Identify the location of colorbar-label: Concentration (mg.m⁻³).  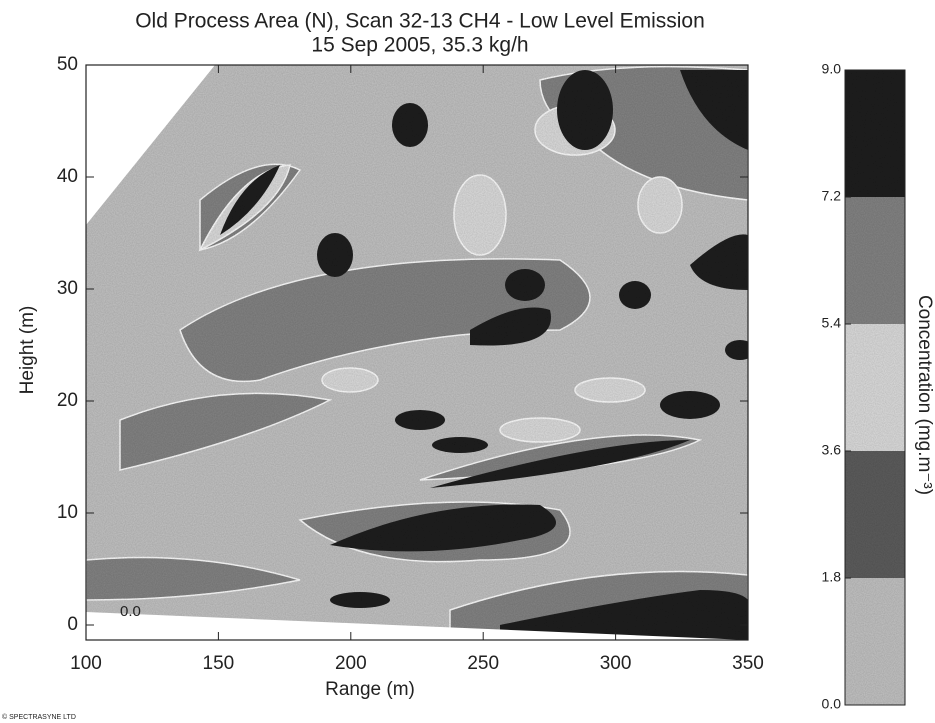
(924, 395).